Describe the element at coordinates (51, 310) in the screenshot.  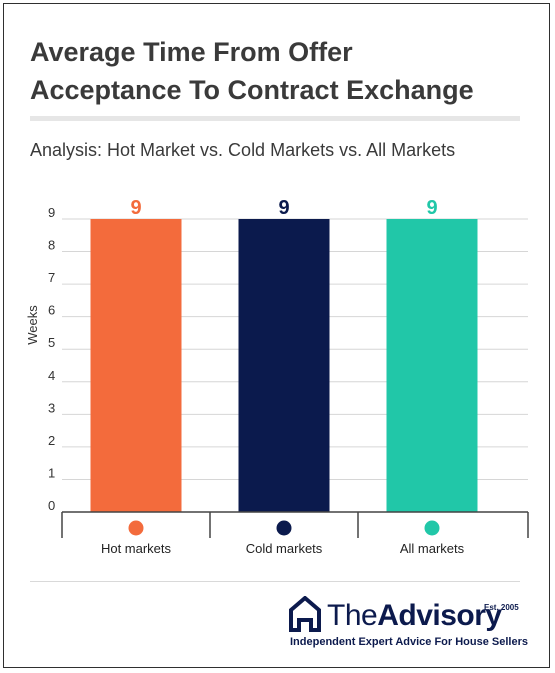
I see `y-tick-label: 6` at that location.